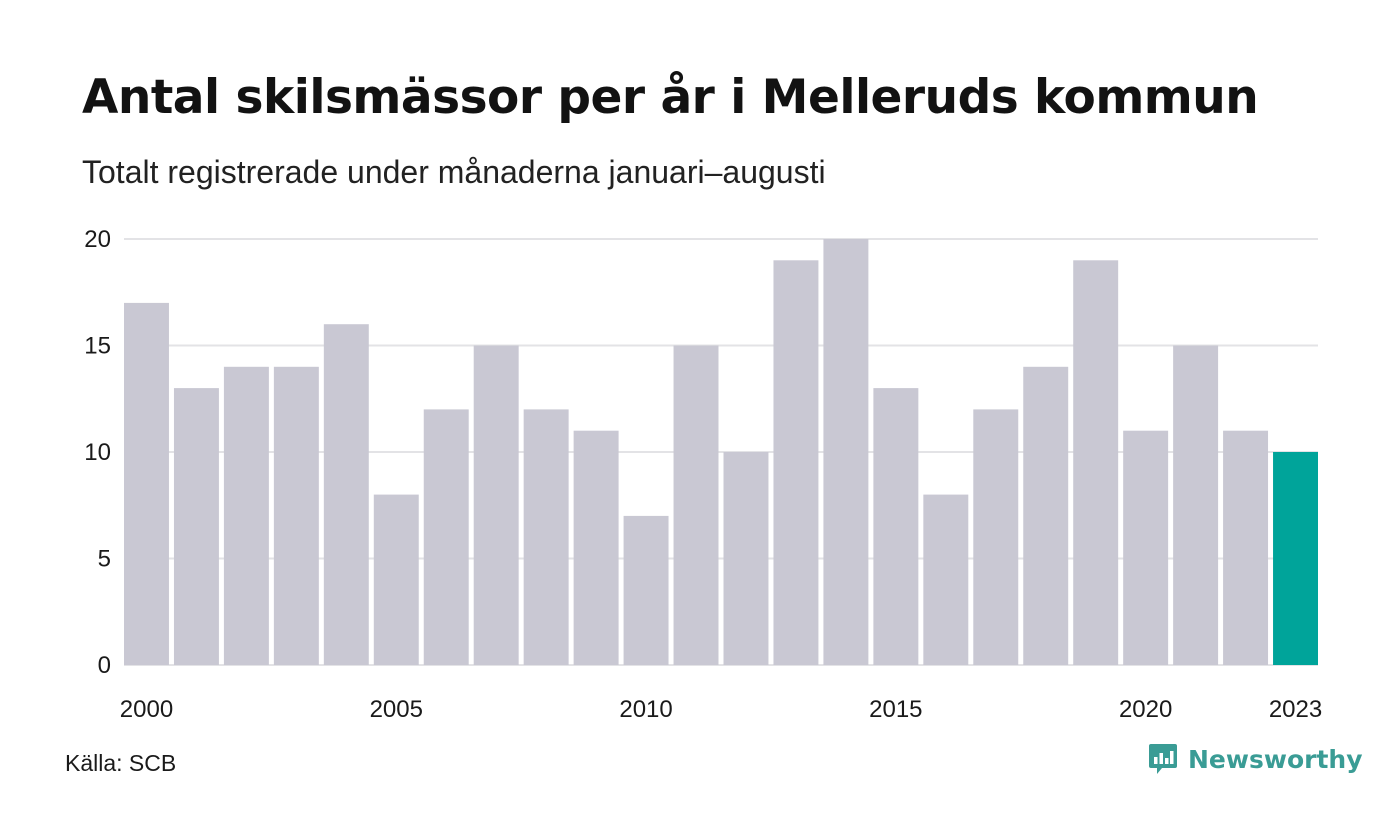 The image size is (1400, 840). What do you see at coordinates (121, 763) in the screenshot?
I see `source-note: Källa: SCB` at bounding box center [121, 763].